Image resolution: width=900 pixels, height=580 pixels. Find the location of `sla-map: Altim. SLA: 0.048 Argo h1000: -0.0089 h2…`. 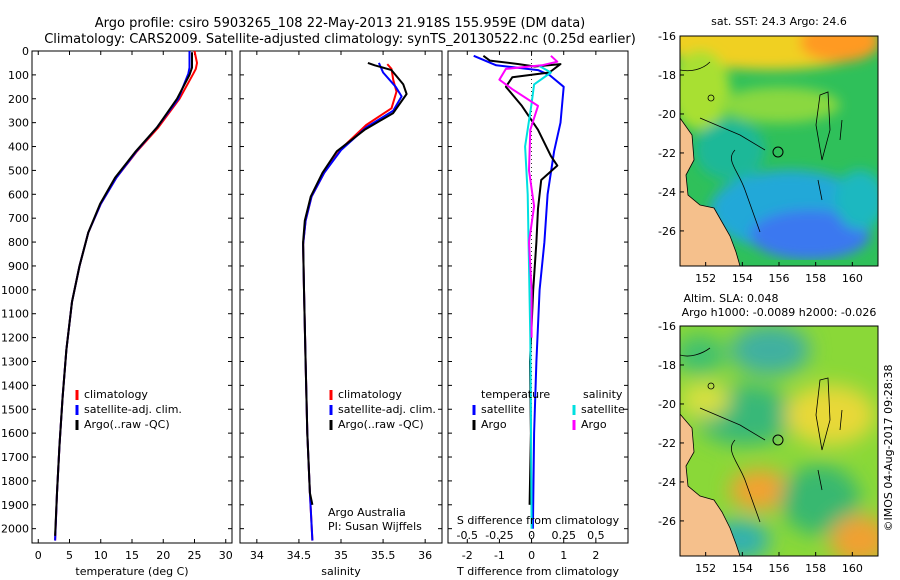

sla-map: Altim. SLA: 0.048 Argo h1000: -0.0089 h2… is located at coordinates (768, 433).